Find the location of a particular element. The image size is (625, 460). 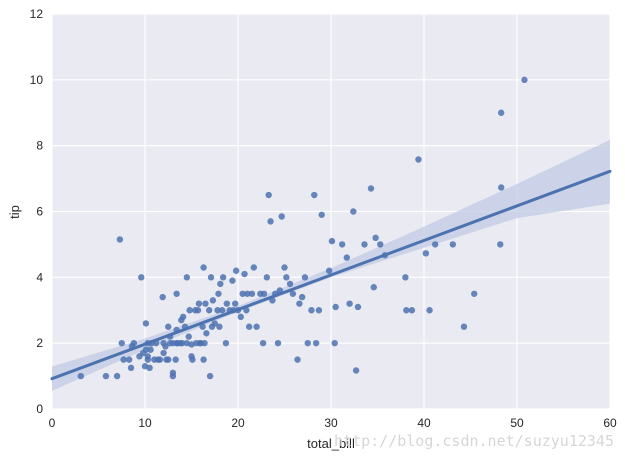

x-tick-label: 60 is located at coordinates (610, 423).